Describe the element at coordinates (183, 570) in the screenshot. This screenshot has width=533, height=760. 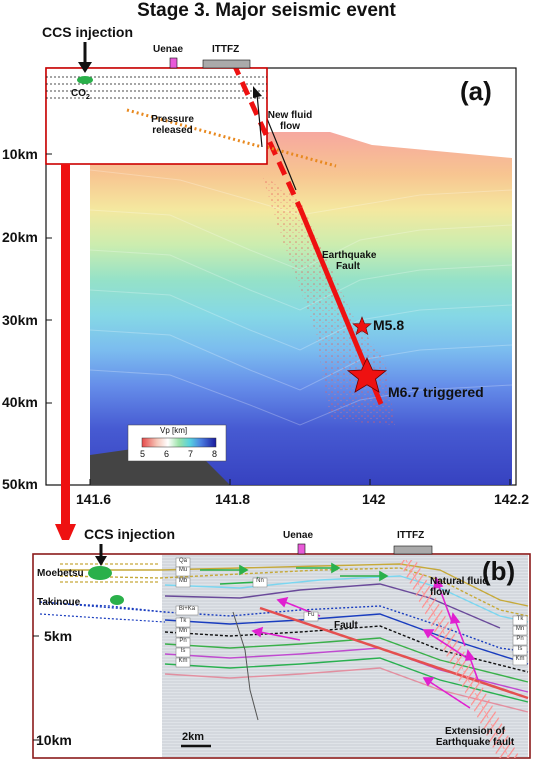
I see `unit-mu: Mu` at that location.